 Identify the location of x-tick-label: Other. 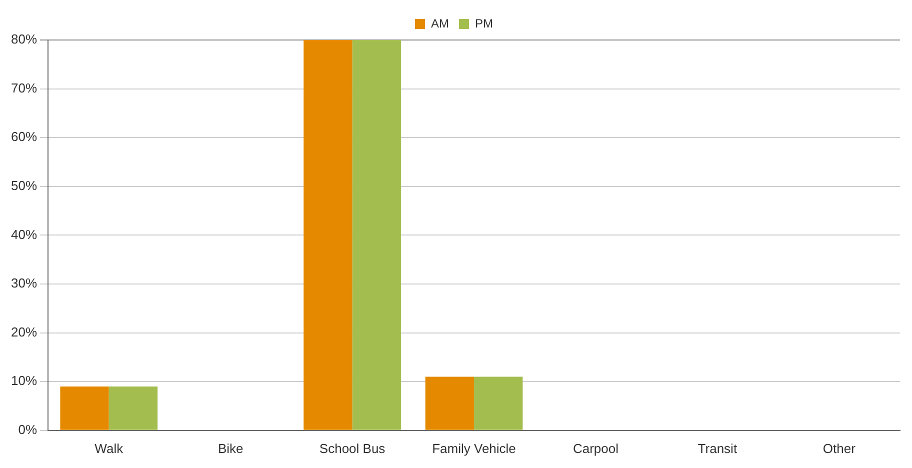
(839, 448).